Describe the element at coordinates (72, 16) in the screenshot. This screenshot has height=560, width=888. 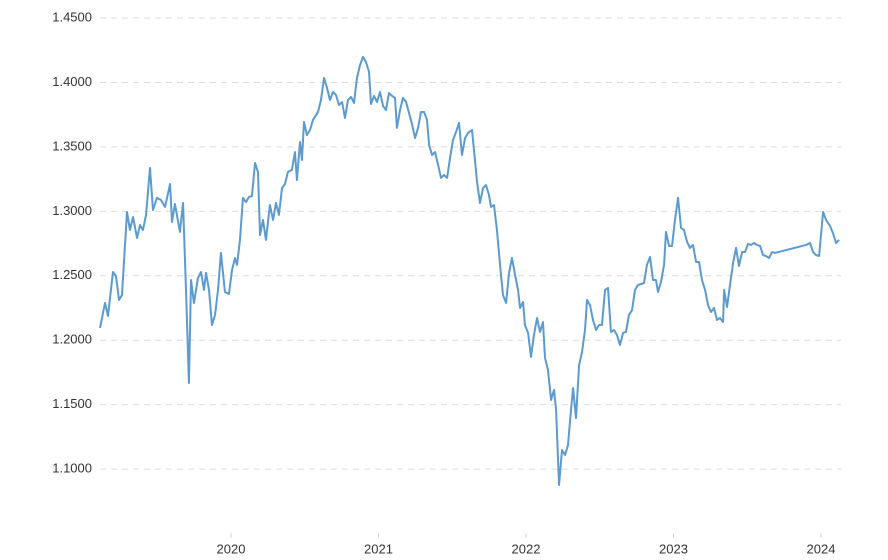
I see `y-tick-label: 1.4500` at that location.